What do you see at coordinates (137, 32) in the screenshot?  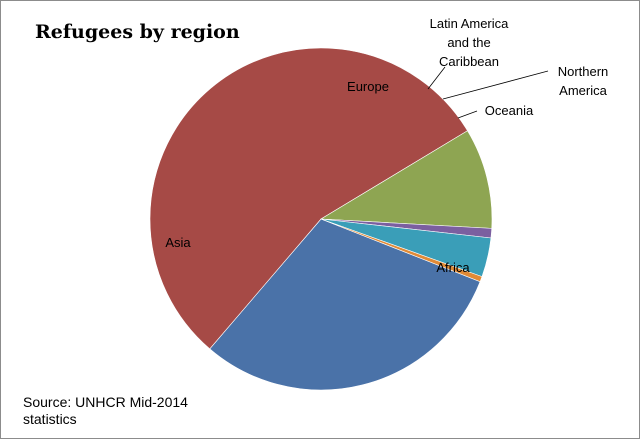 I see `chart-title: Refugees by region` at bounding box center [137, 32].